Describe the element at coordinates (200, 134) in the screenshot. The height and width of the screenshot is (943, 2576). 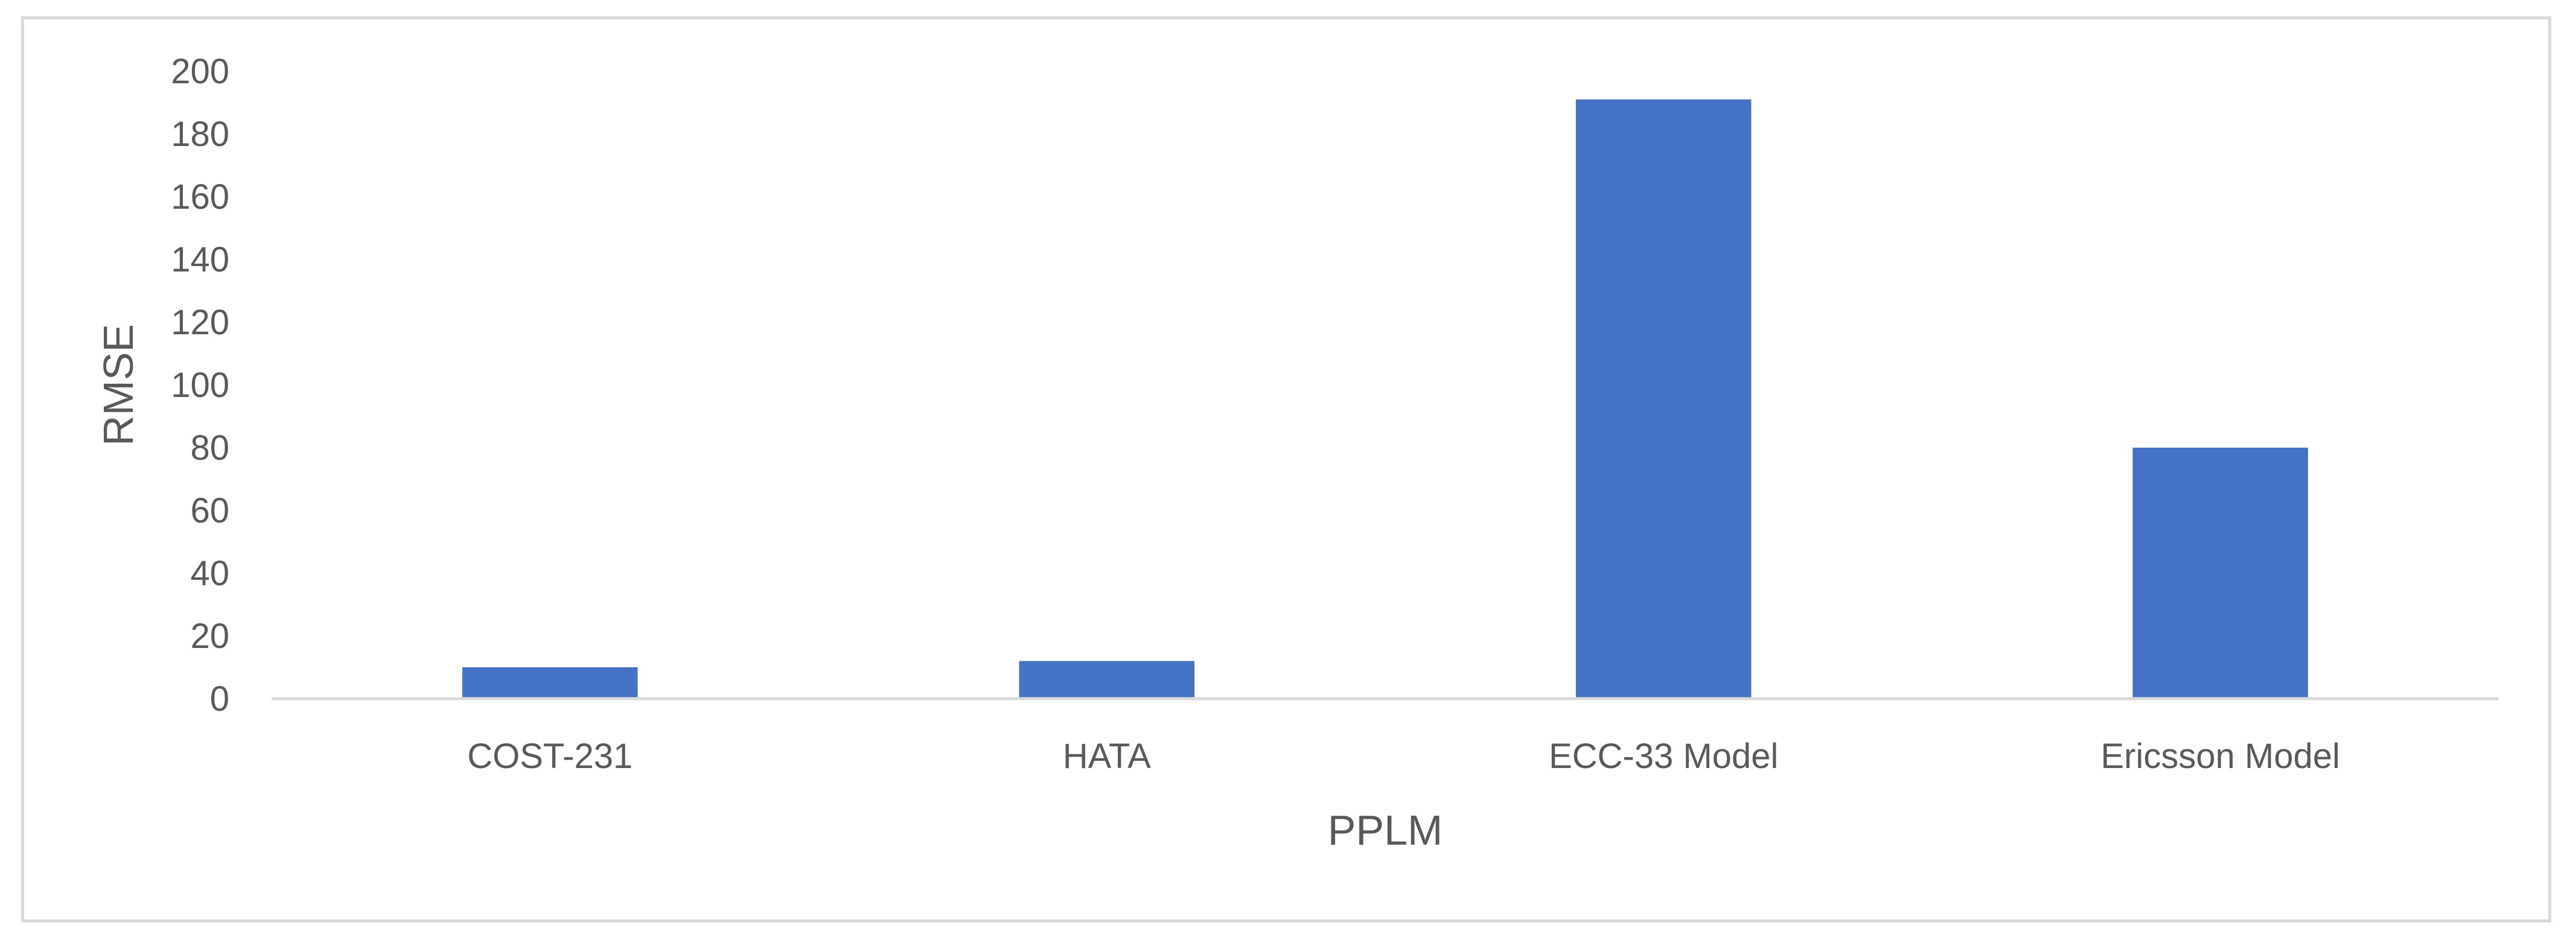
I see `y-tick-label: 180` at that location.